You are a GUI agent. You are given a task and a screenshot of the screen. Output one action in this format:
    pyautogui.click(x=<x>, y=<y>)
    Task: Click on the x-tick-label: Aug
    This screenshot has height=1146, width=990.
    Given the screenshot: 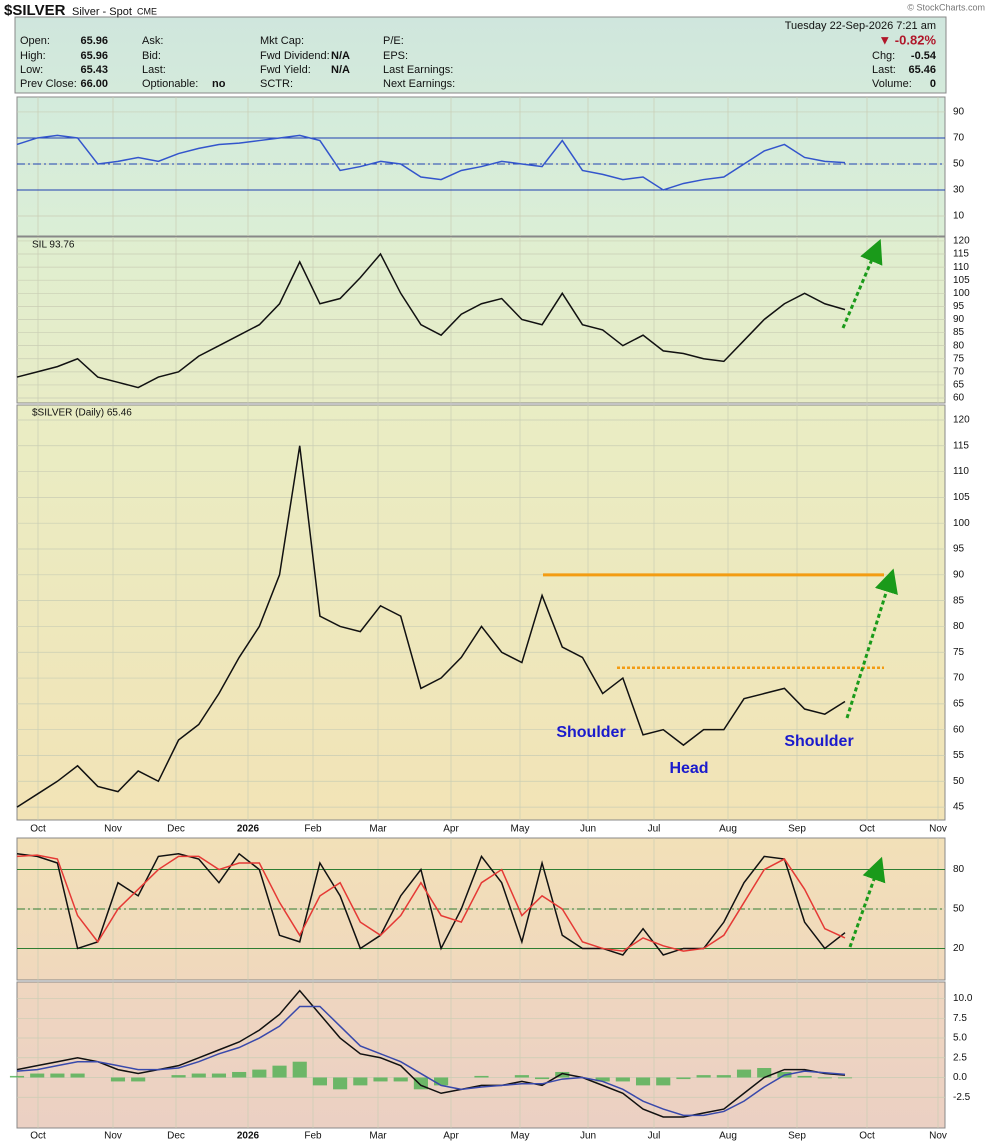 What is the action you would take?
    pyautogui.click(x=728, y=829)
    